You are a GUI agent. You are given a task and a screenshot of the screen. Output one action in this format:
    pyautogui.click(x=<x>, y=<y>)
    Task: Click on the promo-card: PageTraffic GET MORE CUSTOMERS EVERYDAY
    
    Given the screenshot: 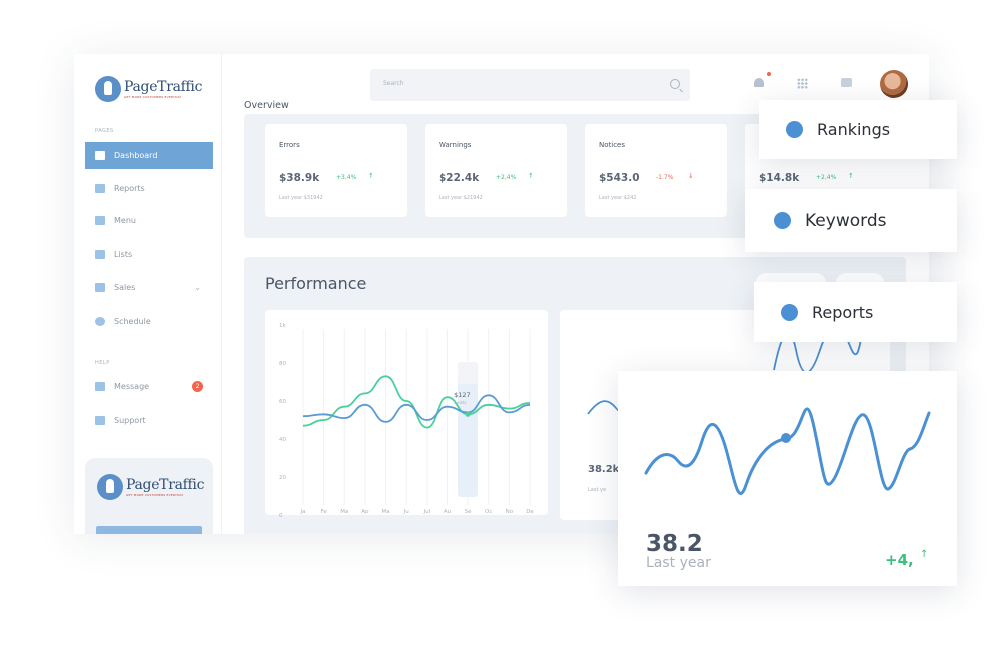 What is the action you would take?
    pyautogui.click(x=149, y=496)
    